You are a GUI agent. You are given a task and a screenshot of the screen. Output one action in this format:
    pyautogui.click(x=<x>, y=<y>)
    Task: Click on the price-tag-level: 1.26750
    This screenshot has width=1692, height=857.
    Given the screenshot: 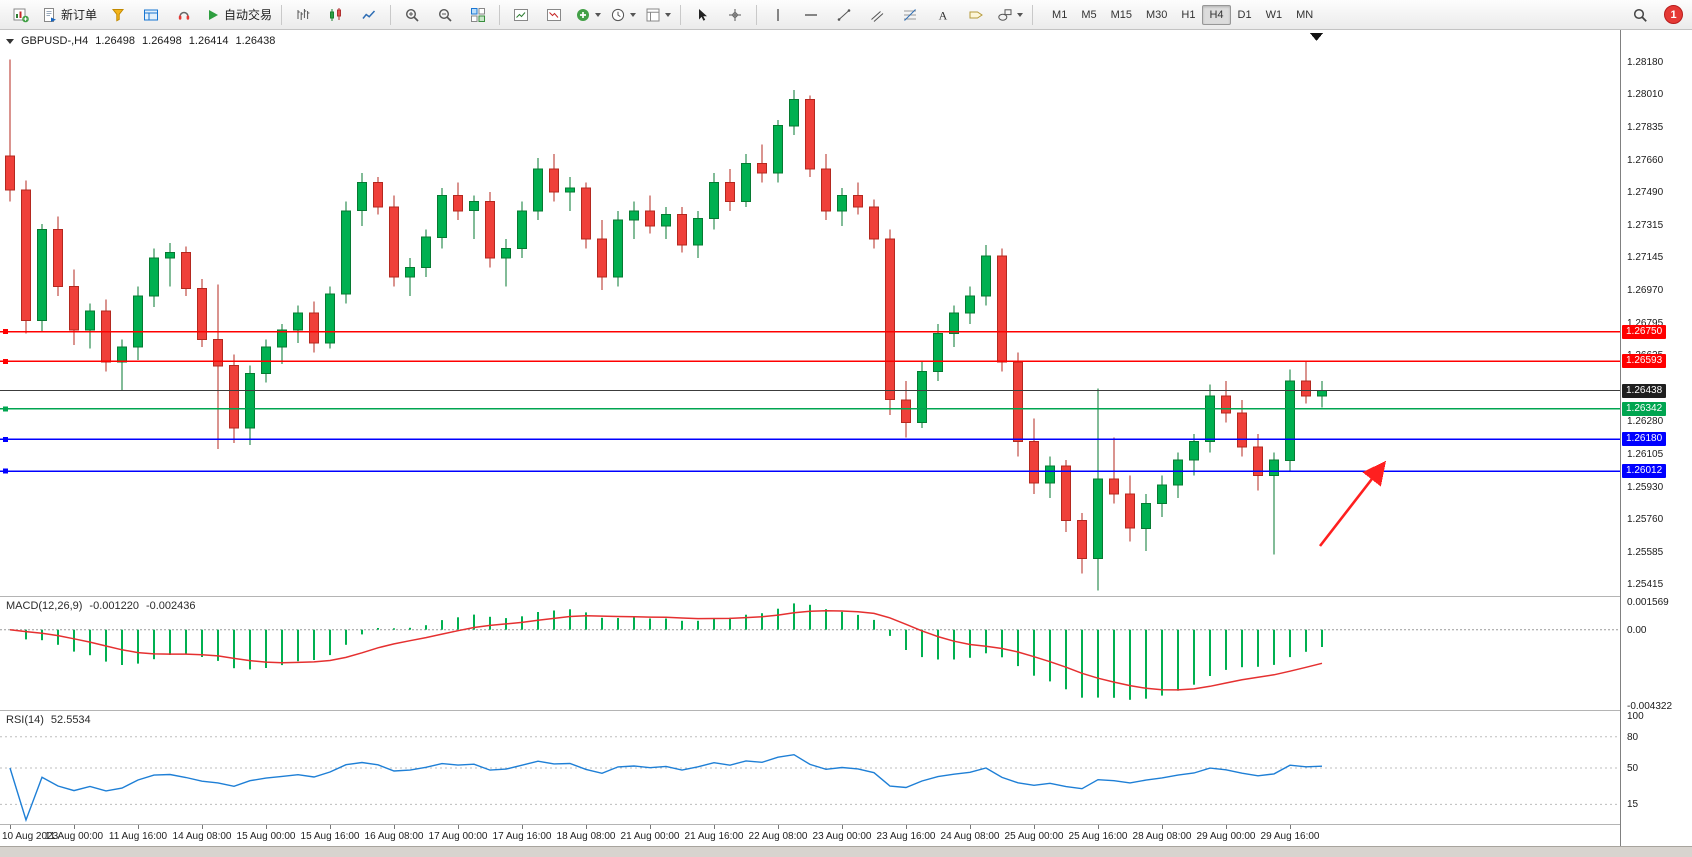 What is the action you would take?
    pyautogui.click(x=1644, y=332)
    